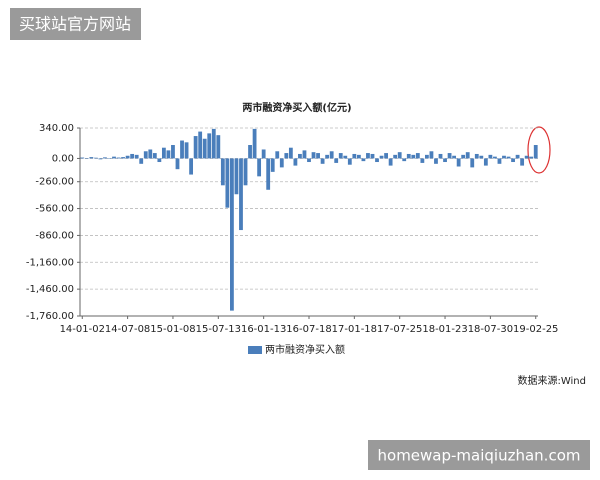 The height and width of the screenshot is (480, 600). Describe the element at coordinates (308, 329) in the screenshot. I see `x-tick-label: 16-07-18` at that location.